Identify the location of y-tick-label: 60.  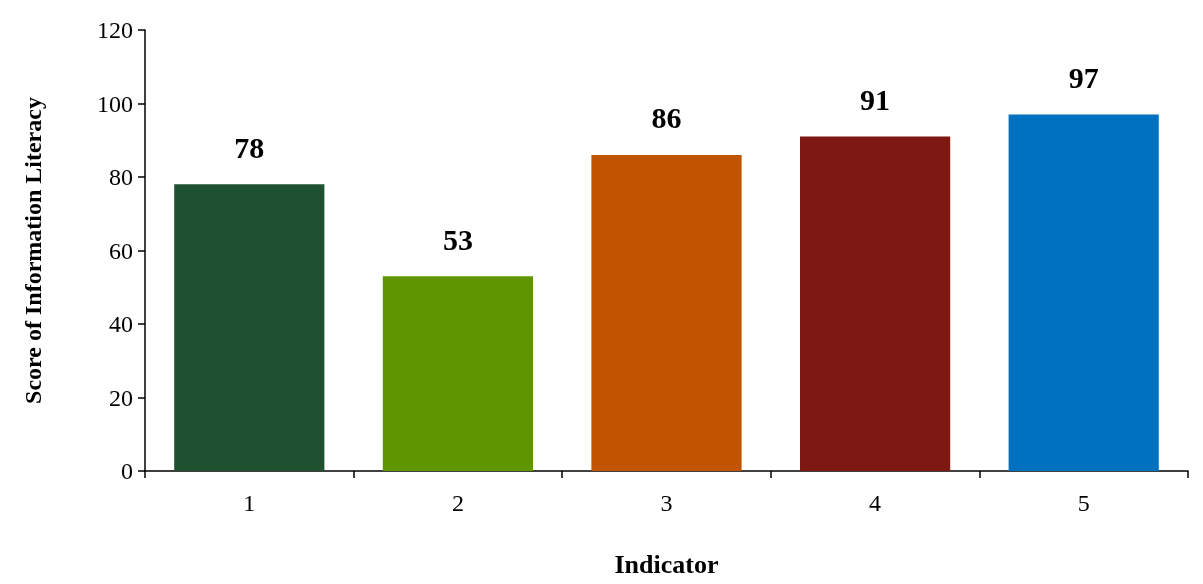
(121, 250).